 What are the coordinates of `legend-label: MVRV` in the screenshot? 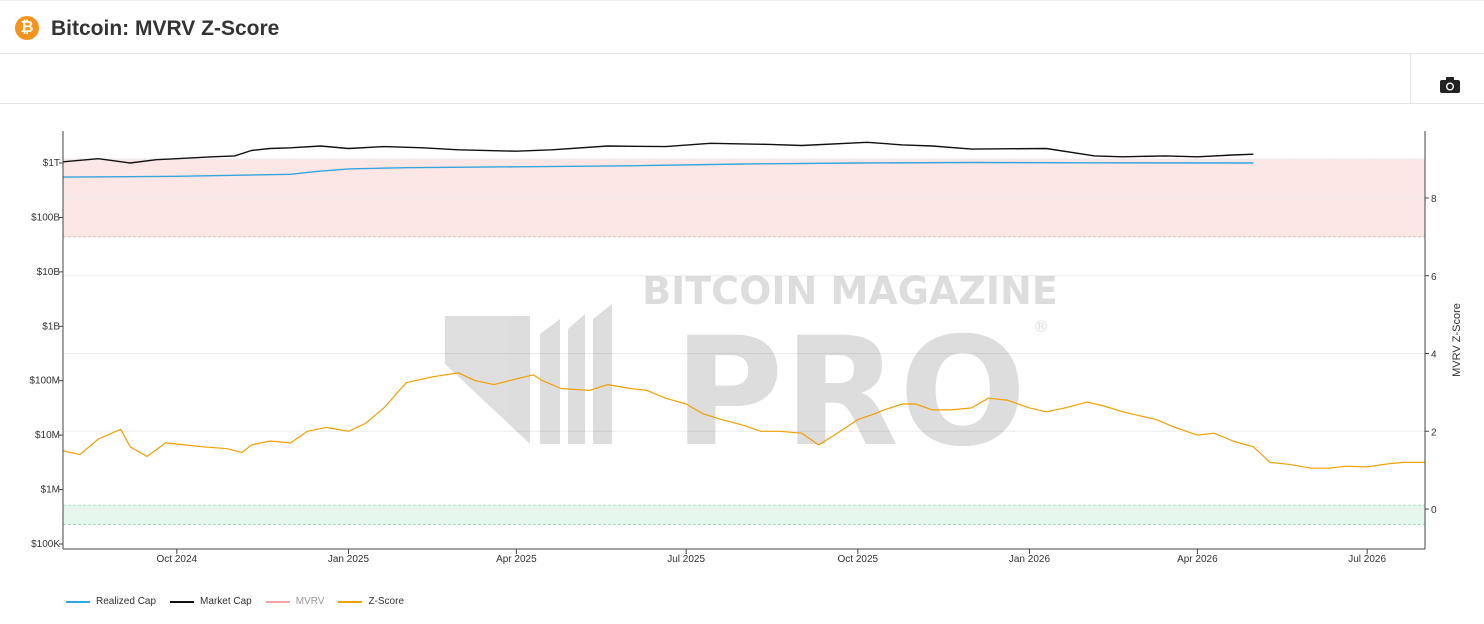 It's located at (310, 601).